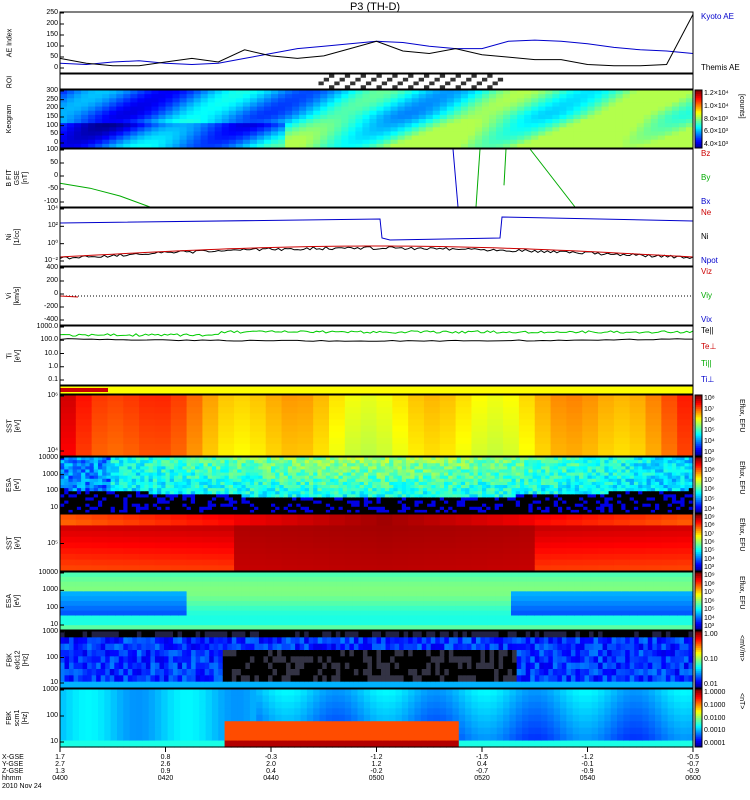 Image resolution: width=750 pixels, height=800 pixels. What do you see at coordinates (693, 771) in the screenshot?
I see `x-cell-2-6: -0.9` at bounding box center [693, 771].